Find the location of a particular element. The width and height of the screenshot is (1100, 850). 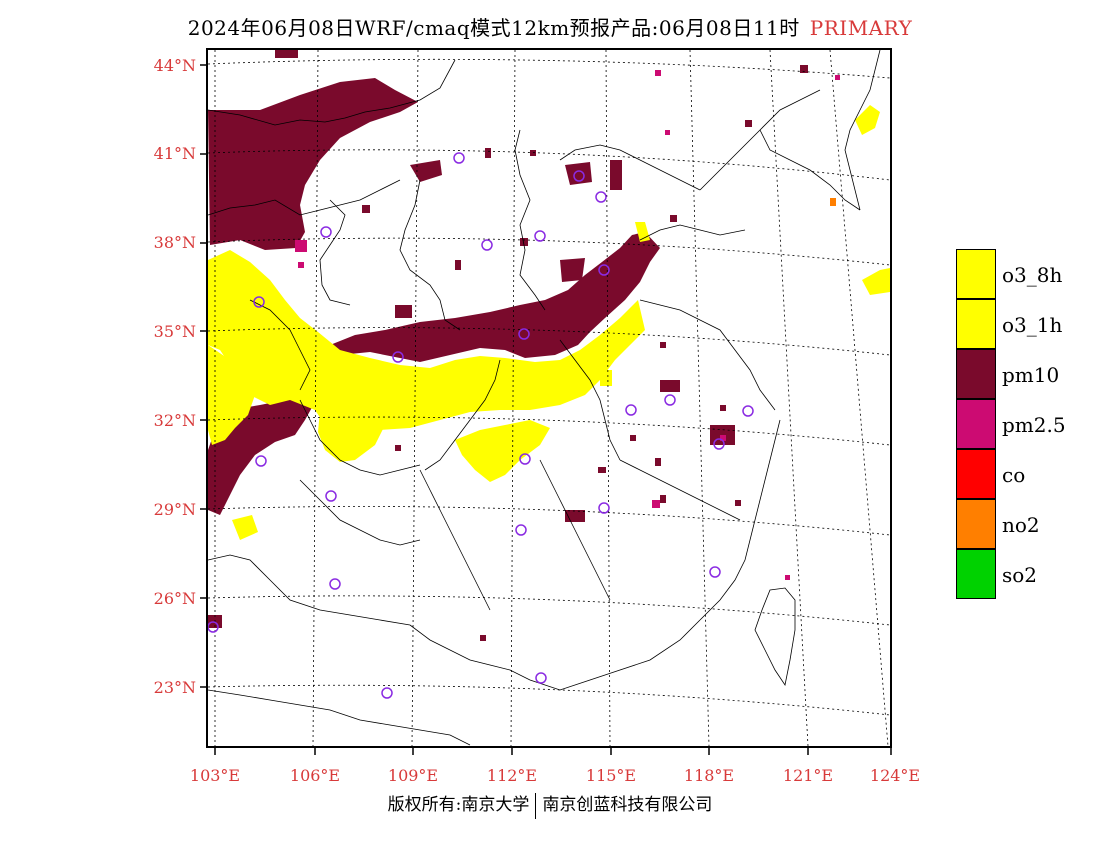

copyright-footer: 版权所有:南京大学 南京创蓝科技有限公司 is located at coordinates (550, 804).